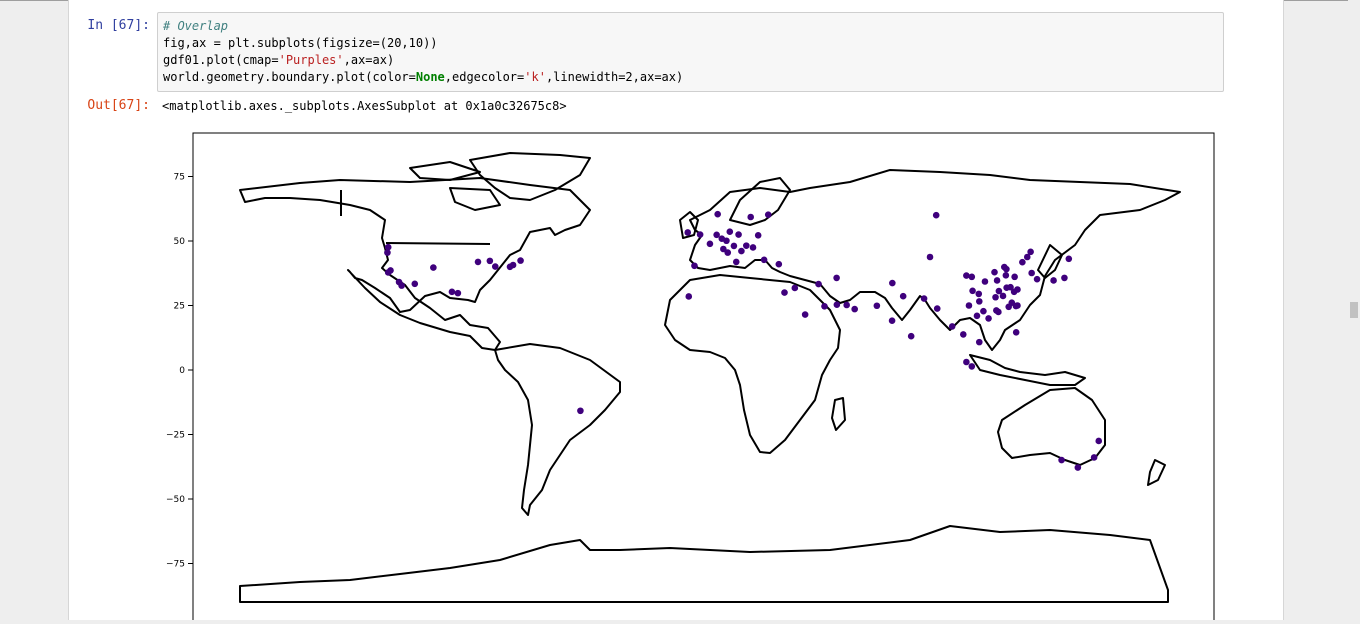  What do you see at coordinates (838, 414) in the screenshot?
I see `madagascar-outline` at bounding box center [838, 414].